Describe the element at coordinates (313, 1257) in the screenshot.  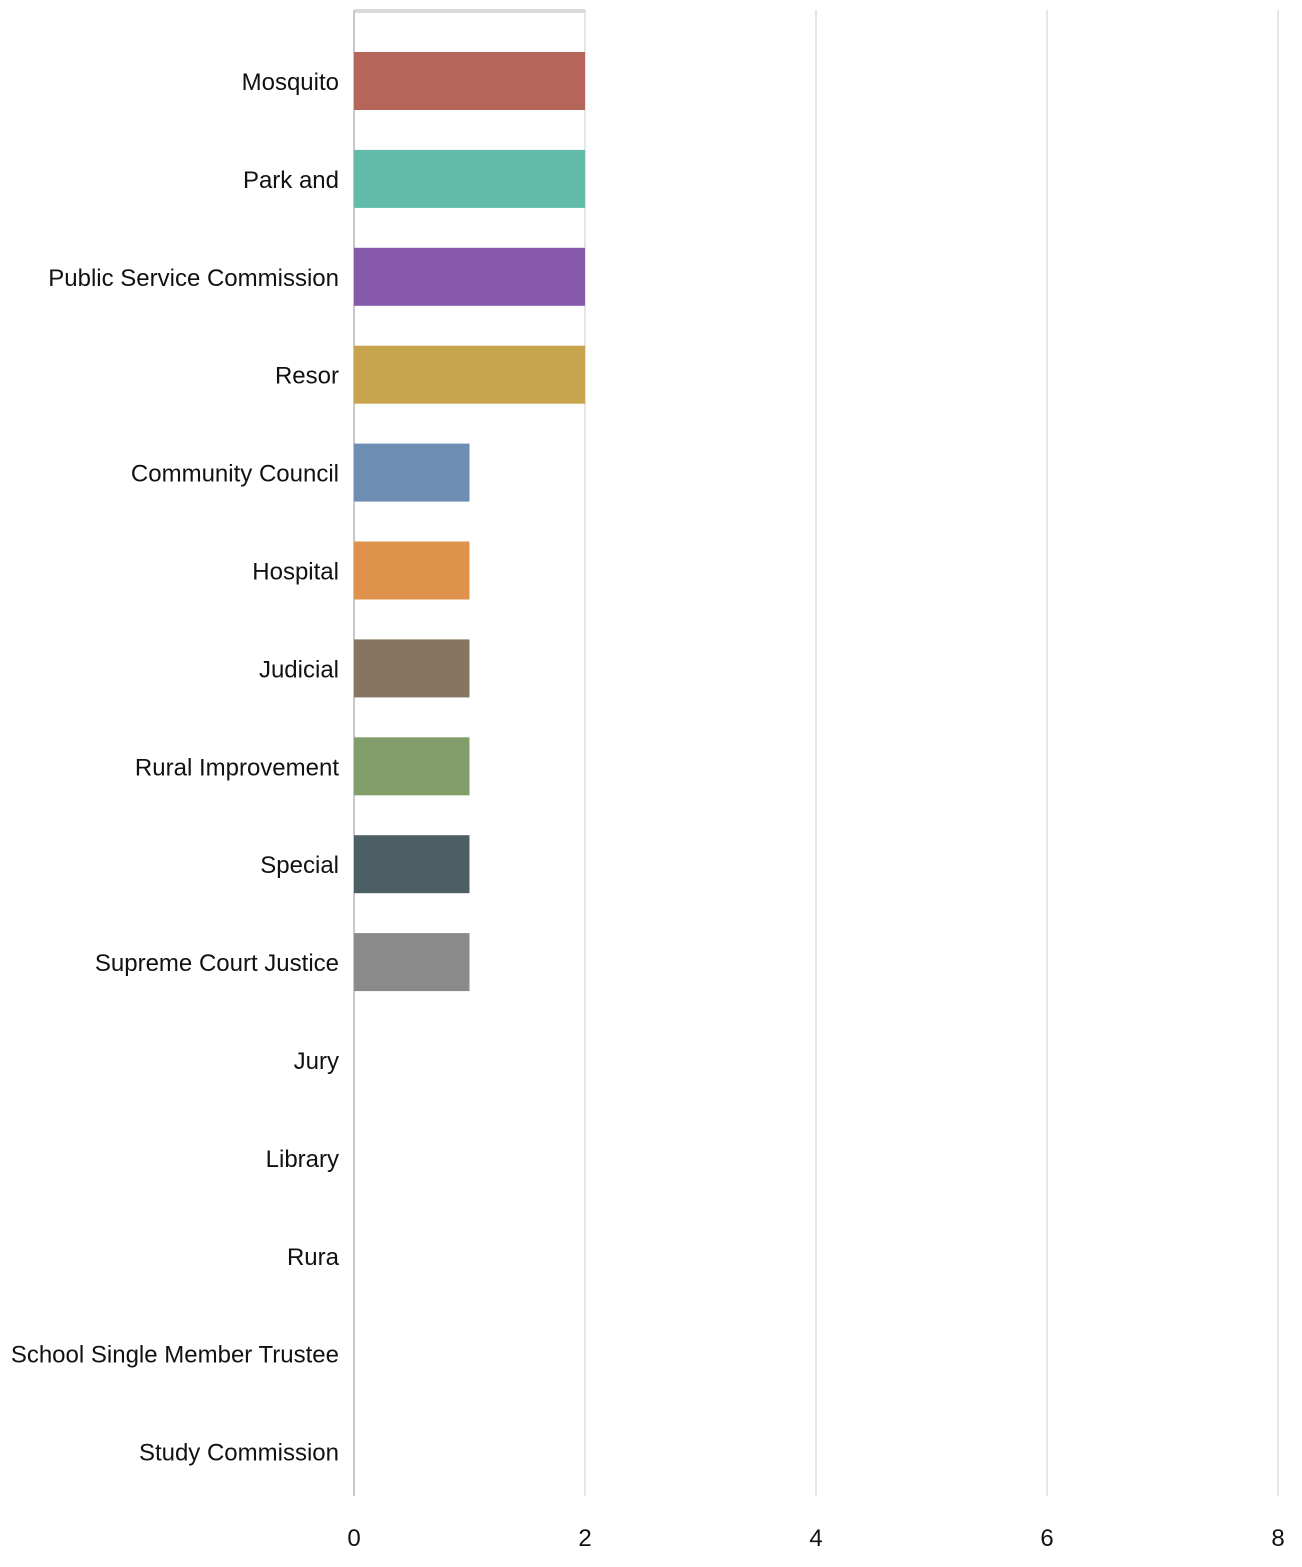
I see `category-label-rura: Rura` at that location.